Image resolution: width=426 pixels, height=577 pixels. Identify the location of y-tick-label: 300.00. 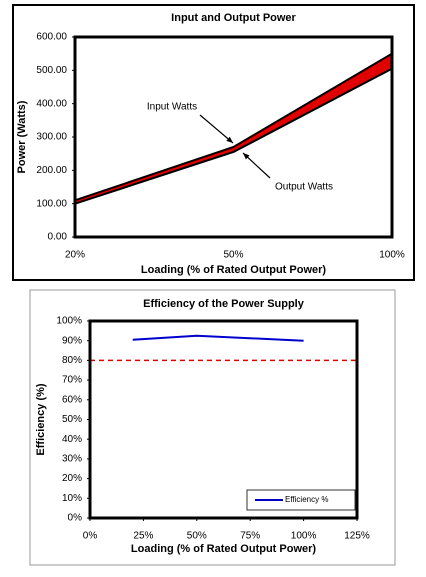
(51, 137).